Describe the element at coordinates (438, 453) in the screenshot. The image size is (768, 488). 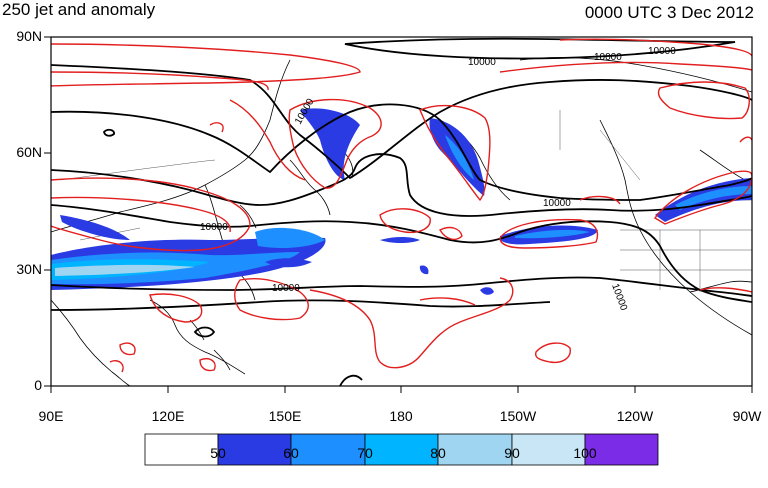
I see `colorbar-label: 80` at that location.